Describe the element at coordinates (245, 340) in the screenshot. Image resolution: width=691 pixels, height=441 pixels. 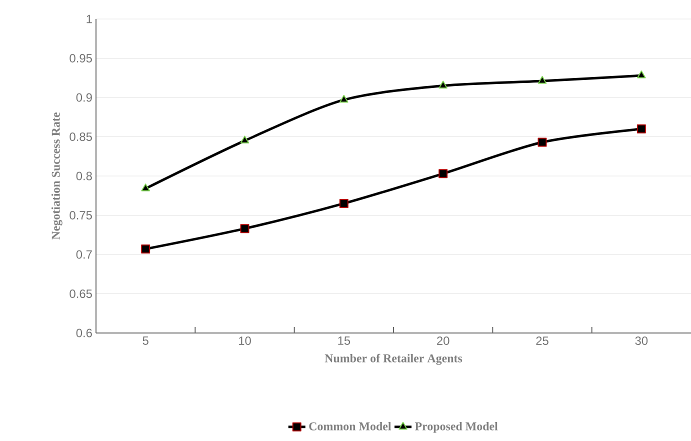
I see `x-tick-label: 10` at that location.